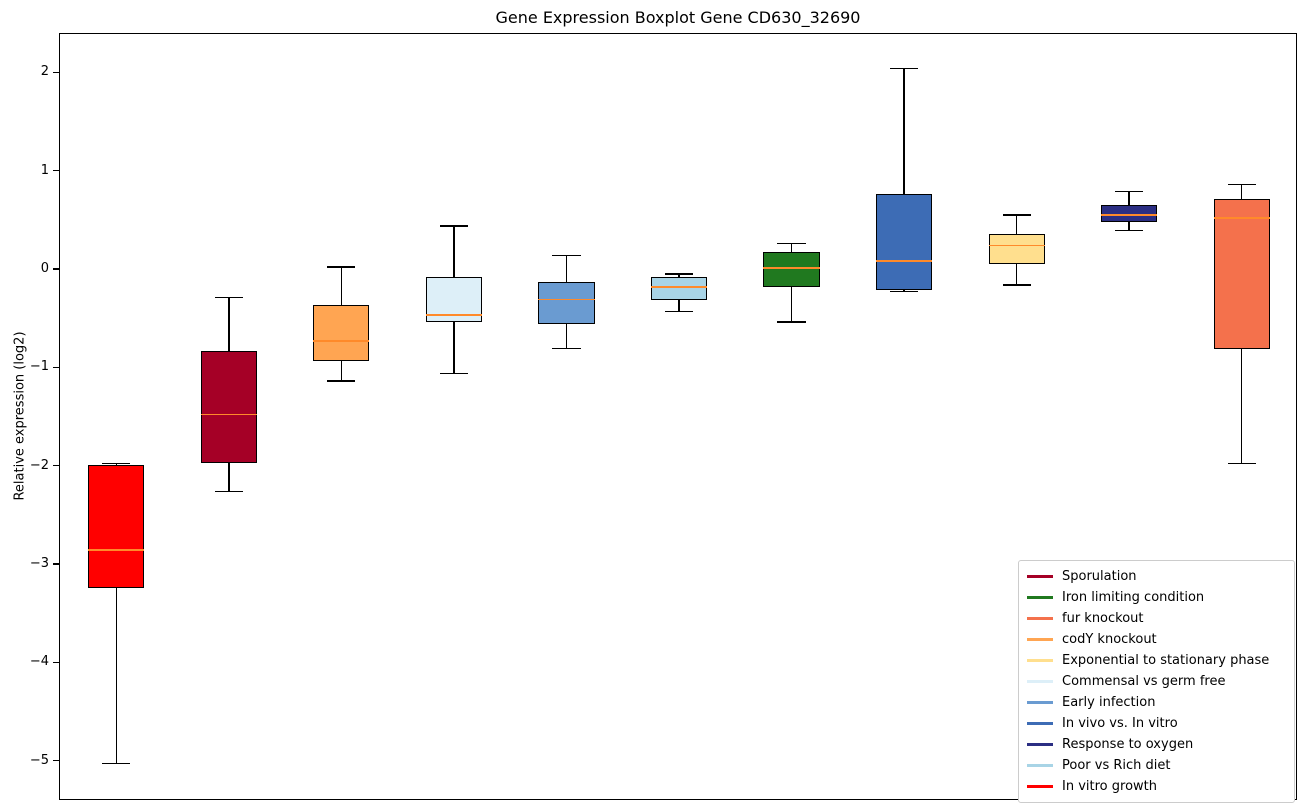  What do you see at coordinates (39, 563) in the screenshot?
I see `y-tick-label: −3` at bounding box center [39, 563].